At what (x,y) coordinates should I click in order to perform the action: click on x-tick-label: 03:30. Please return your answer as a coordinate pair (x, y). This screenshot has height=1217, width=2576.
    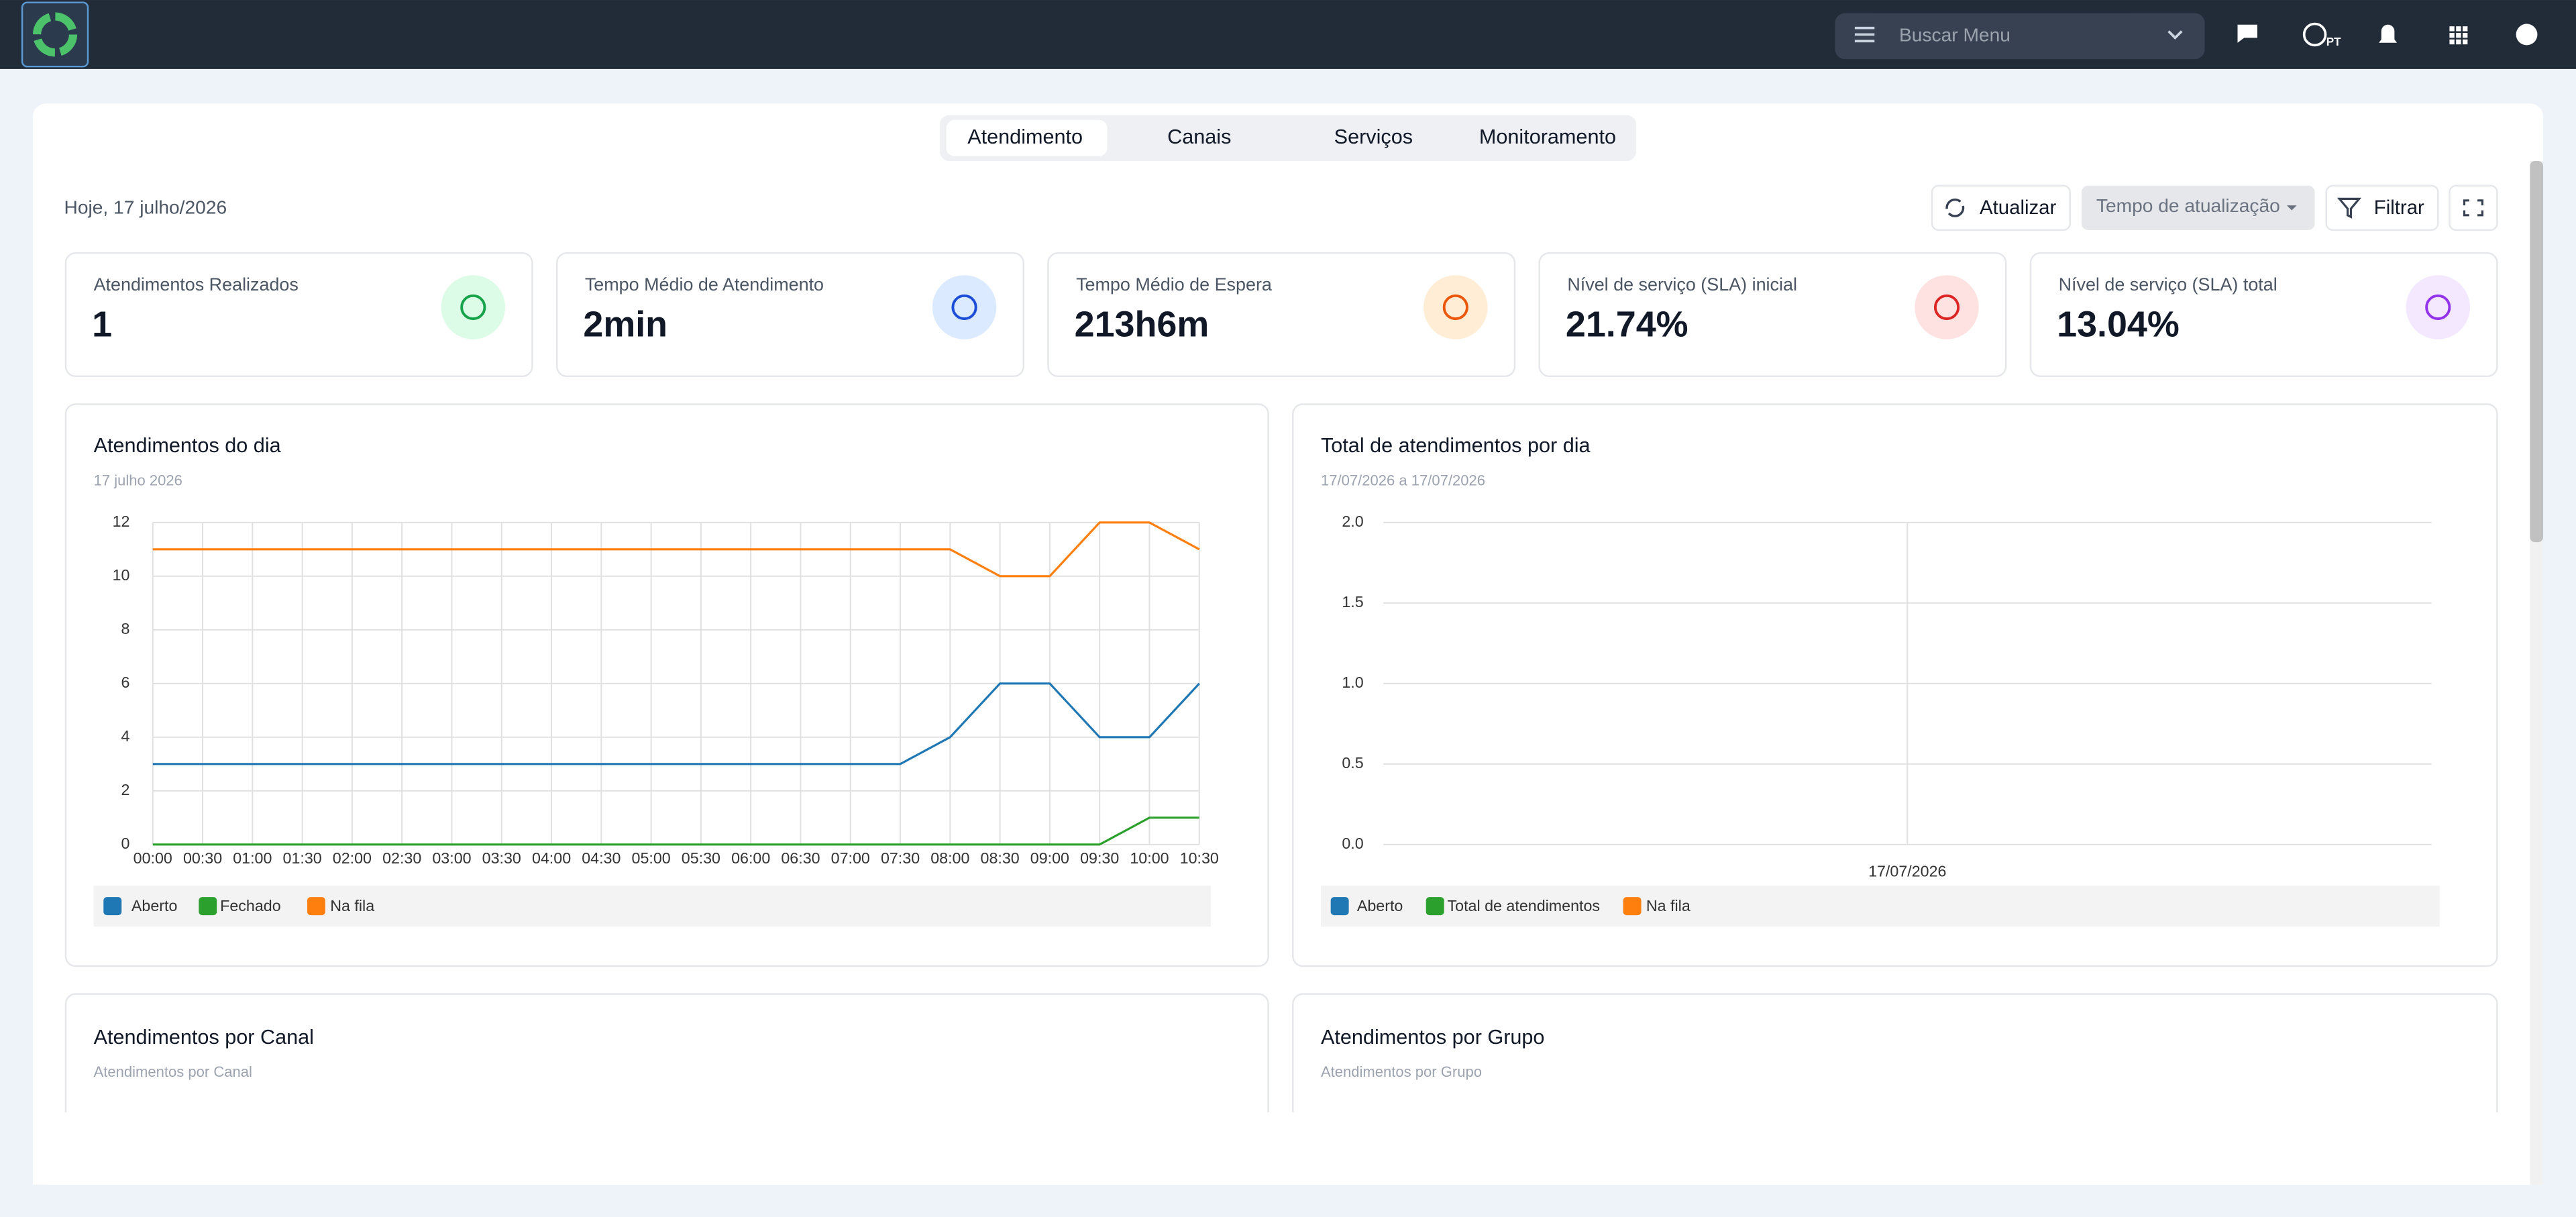
    Looking at the image, I should click on (501, 858).